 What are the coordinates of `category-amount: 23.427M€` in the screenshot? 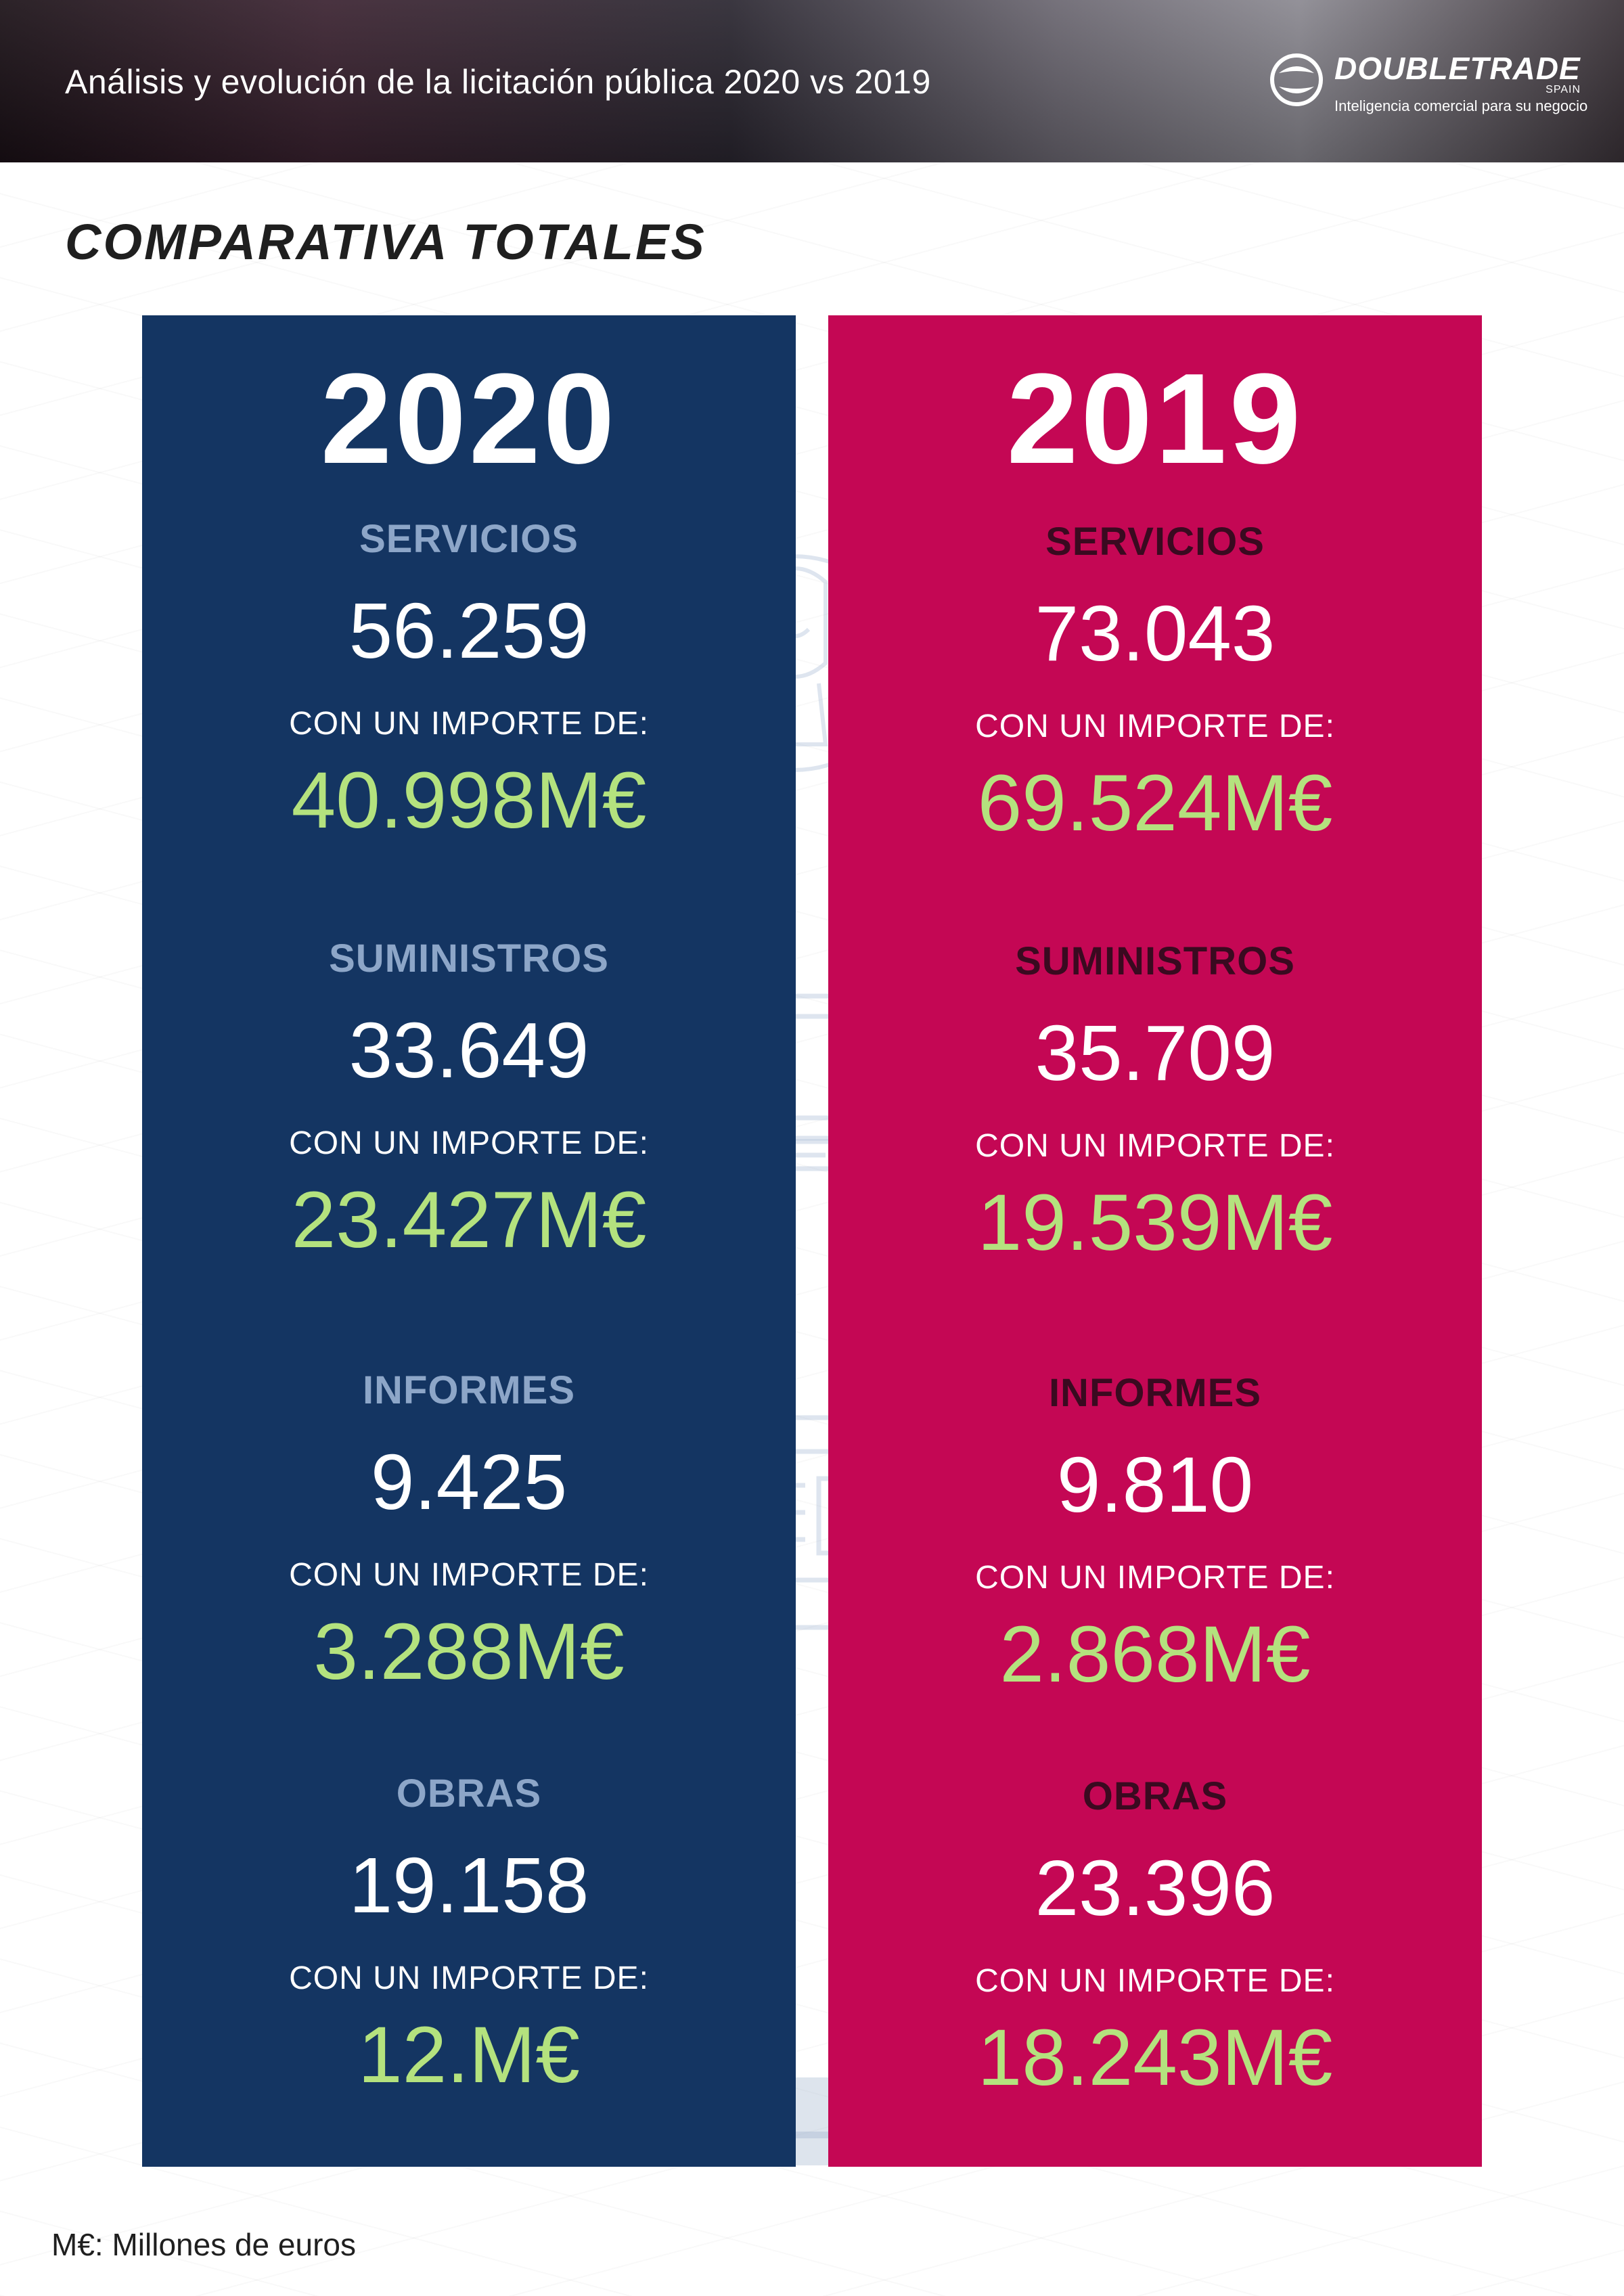 It's located at (469, 1220).